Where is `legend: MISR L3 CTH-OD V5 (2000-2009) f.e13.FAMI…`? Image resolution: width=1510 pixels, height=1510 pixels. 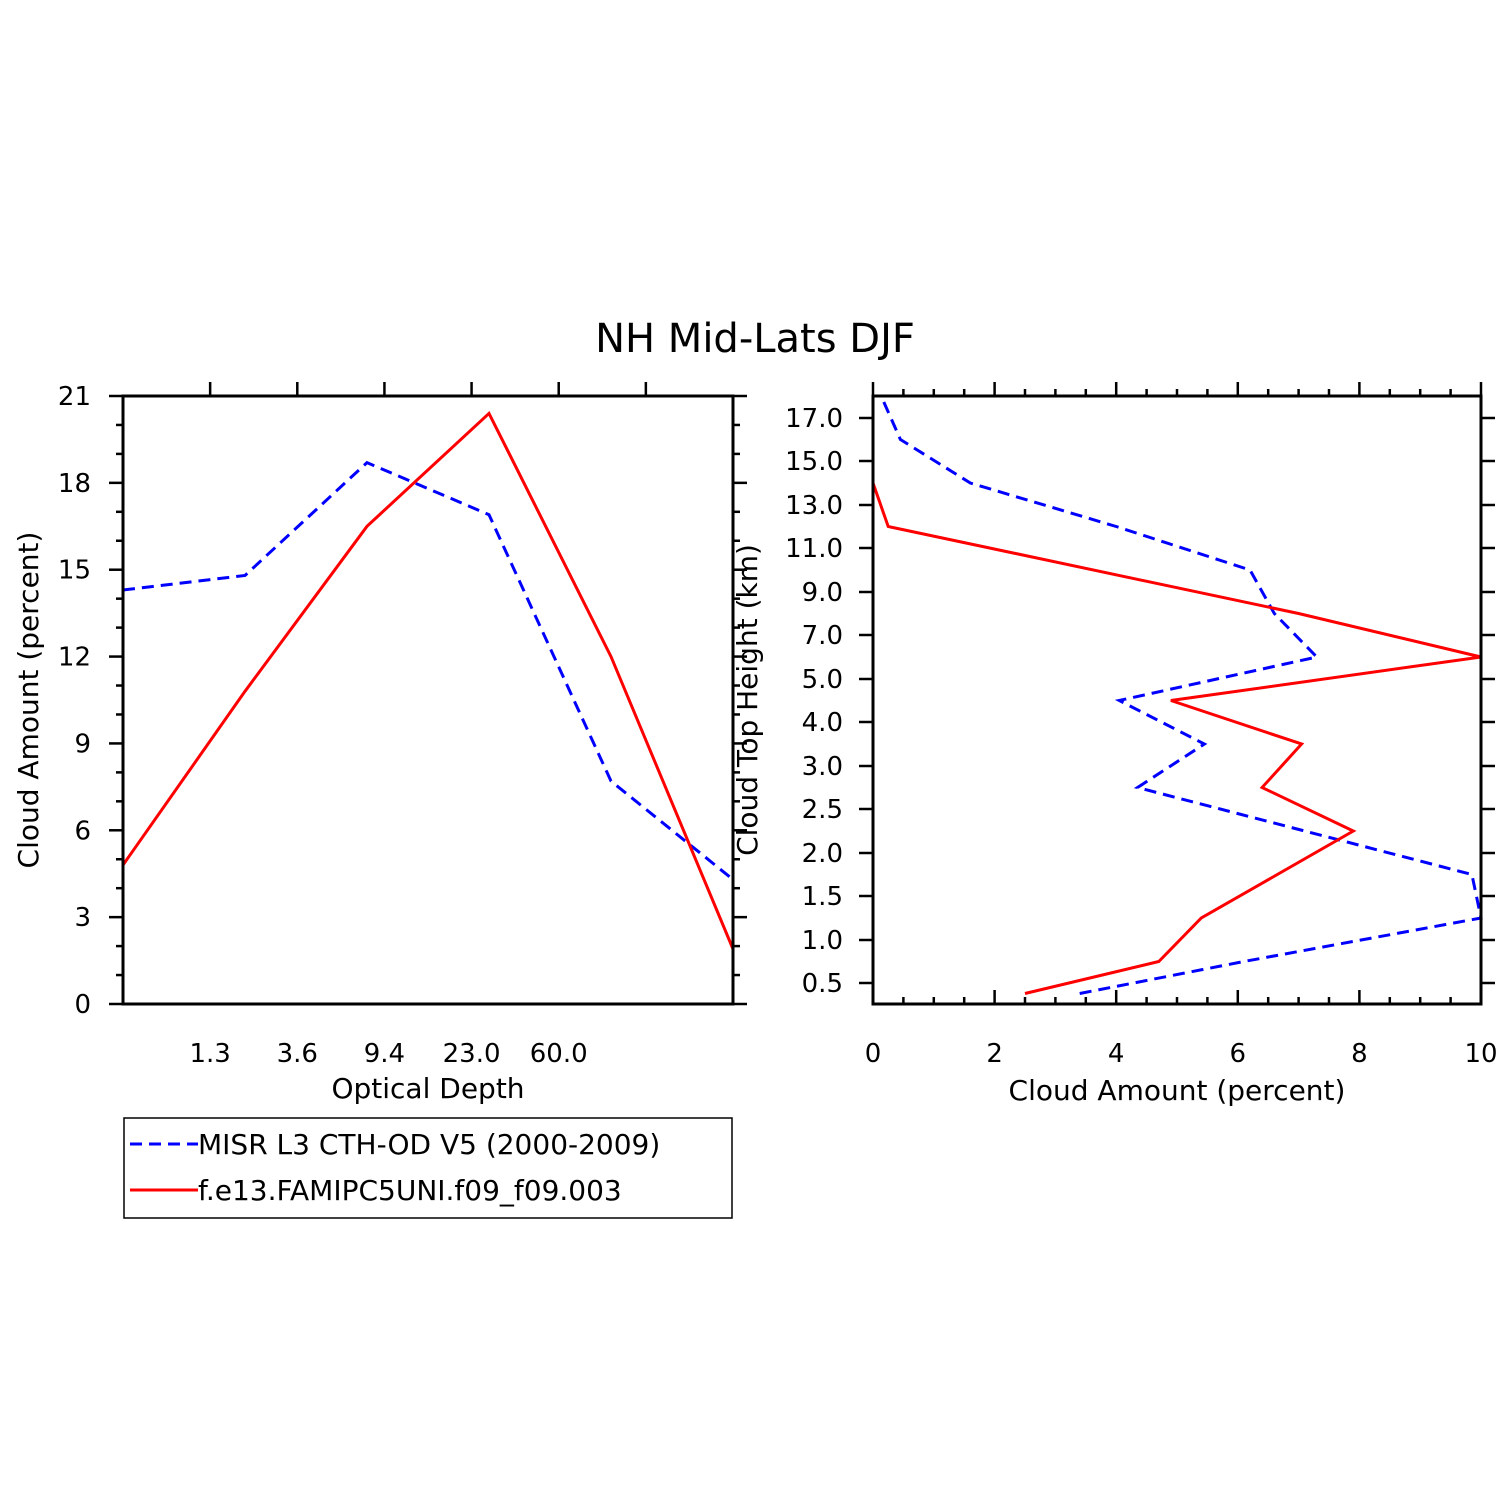
legend: MISR L3 CTH-OD V5 (2000-2009) f.e13.FAMI… is located at coordinates (428, 1168).